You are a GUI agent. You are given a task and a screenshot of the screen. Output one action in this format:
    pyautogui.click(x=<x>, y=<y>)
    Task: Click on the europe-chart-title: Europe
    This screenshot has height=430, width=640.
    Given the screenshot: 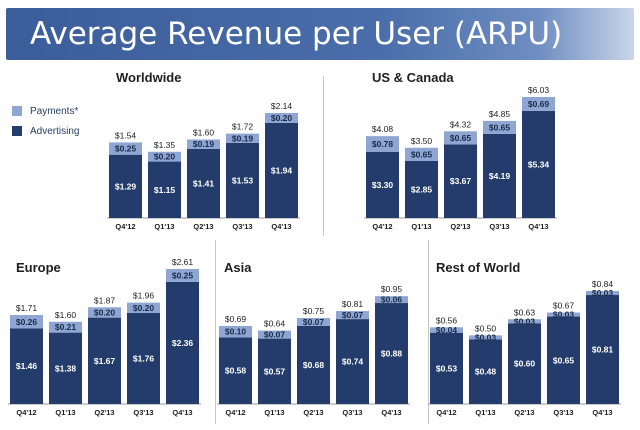 What is the action you would take?
    pyautogui.click(x=38, y=267)
    